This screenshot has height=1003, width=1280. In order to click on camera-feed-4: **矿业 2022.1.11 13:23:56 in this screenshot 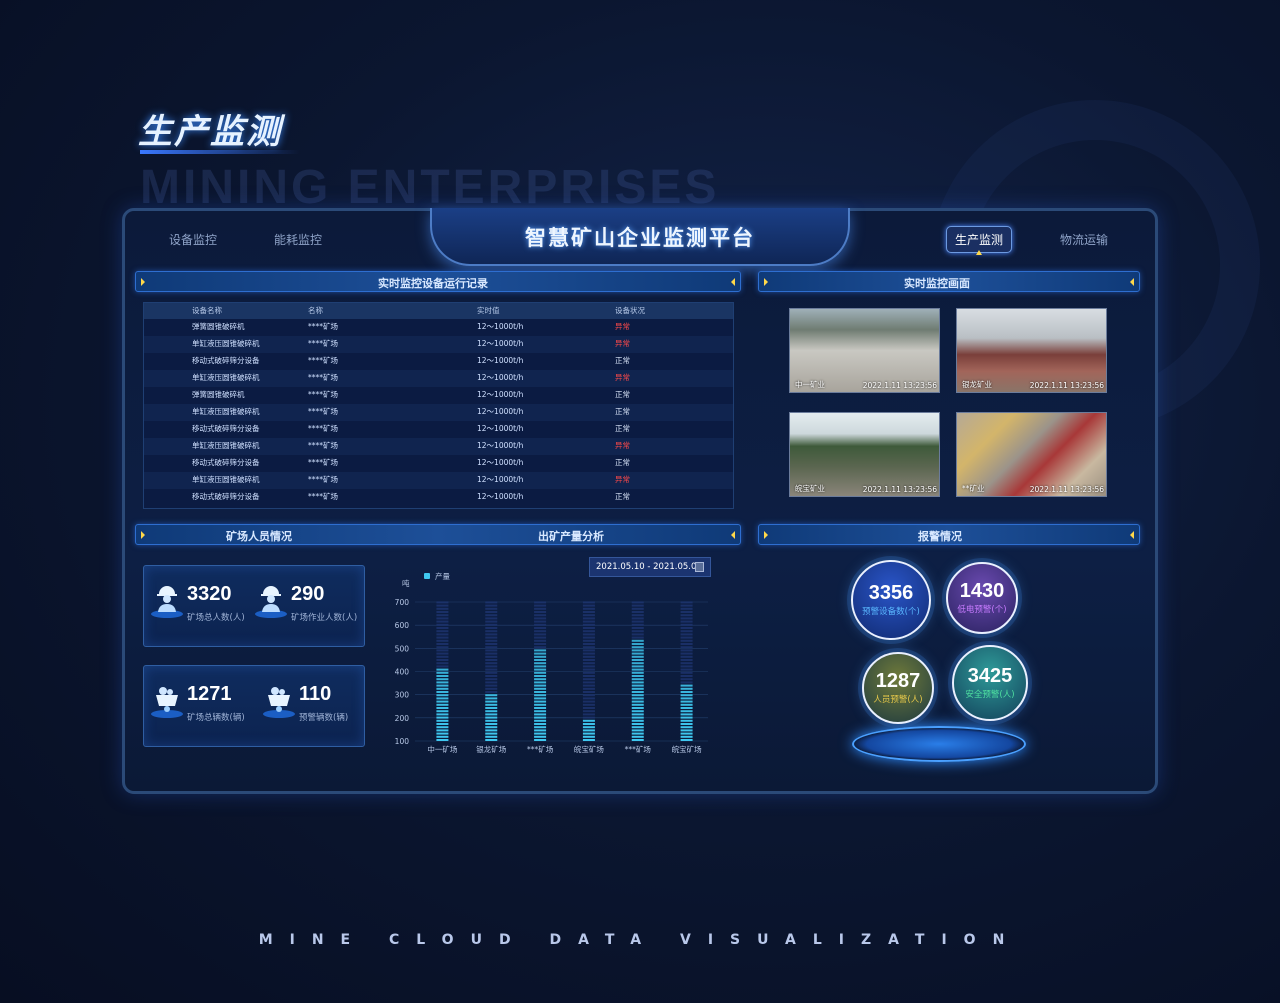, I will do `click(1031, 454)`.